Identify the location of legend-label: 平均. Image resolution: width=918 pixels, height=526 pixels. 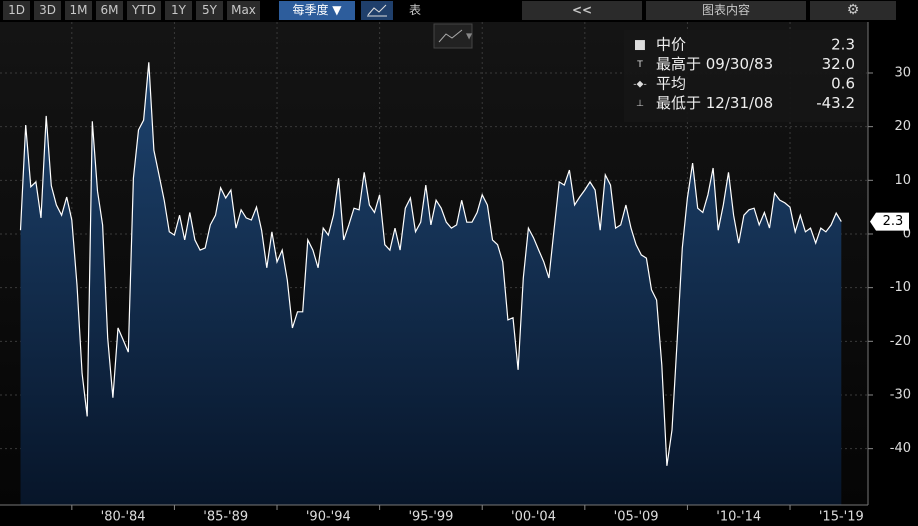
(671, 84).